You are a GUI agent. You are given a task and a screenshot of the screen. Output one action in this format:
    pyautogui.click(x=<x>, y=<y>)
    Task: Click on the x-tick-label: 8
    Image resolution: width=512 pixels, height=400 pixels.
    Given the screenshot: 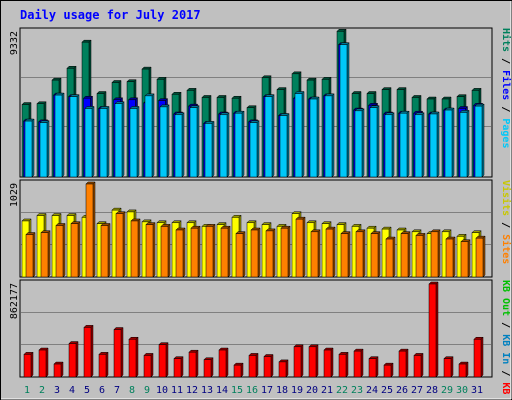 What is the action you would take?
    pyautogui.click(x=132, y=390)
    